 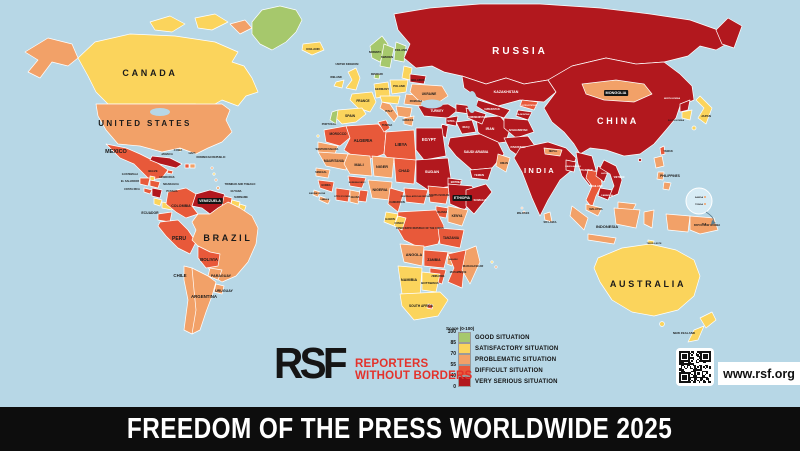 I want to click on country-sweden, so click(x=387, y=56).